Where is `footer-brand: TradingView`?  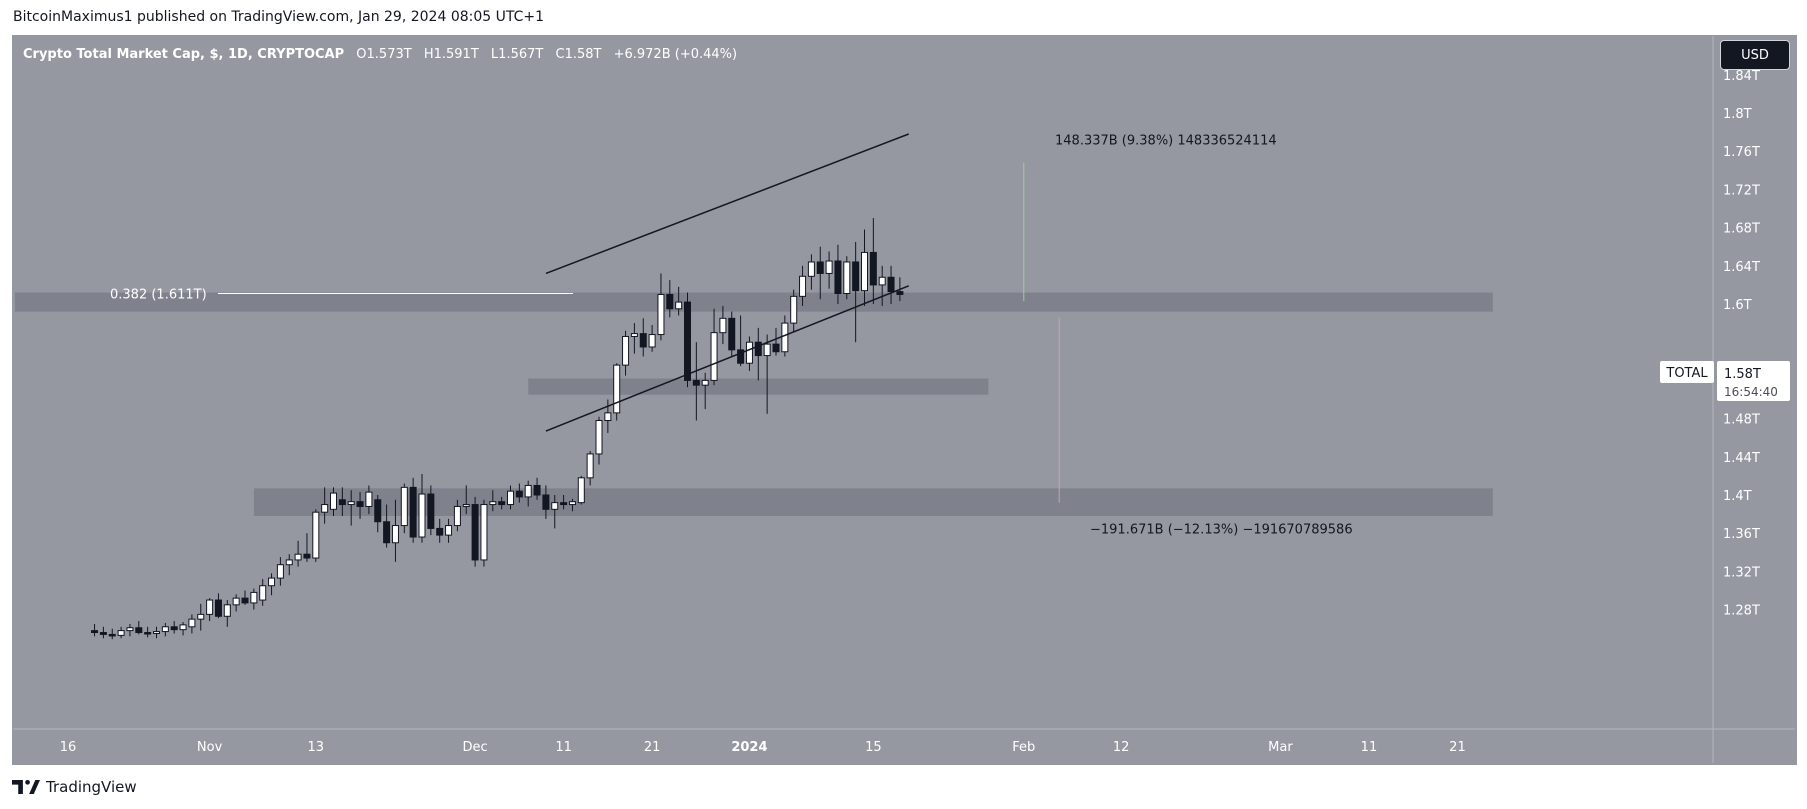
footer-brand: TradingView is located at coordinates (74, 787).